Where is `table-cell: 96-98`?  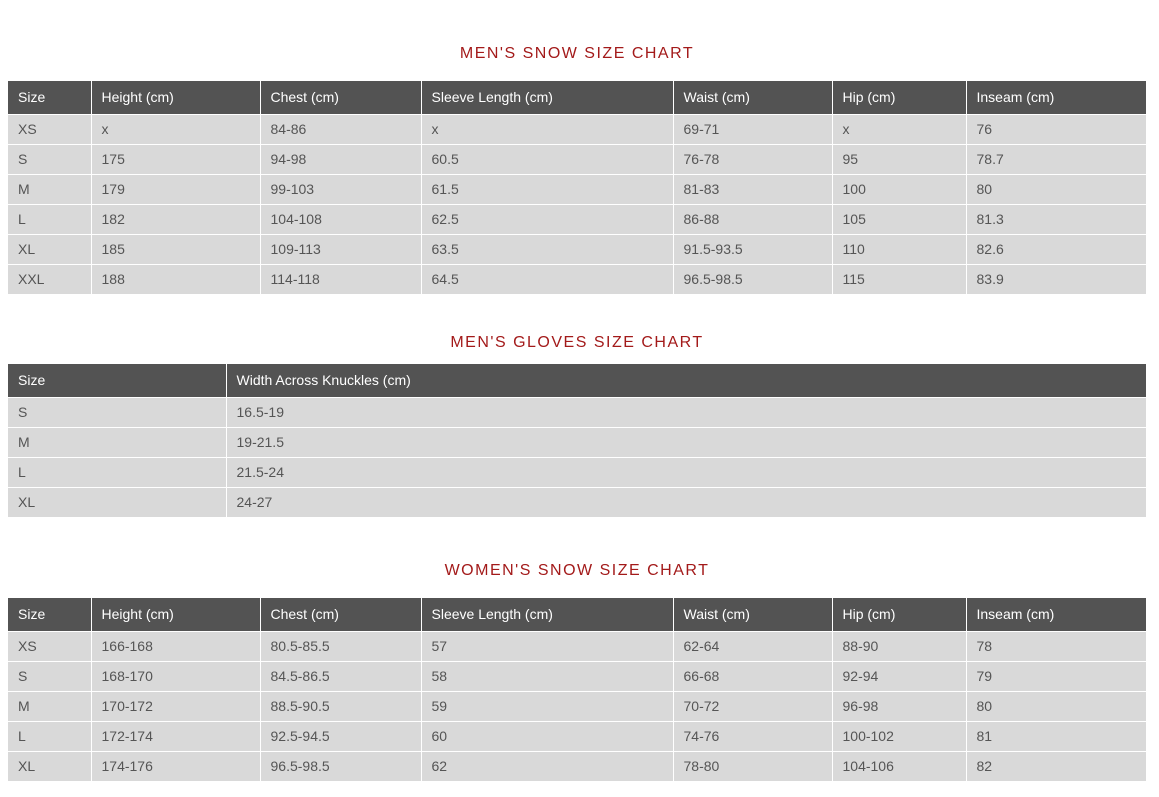
table-cell: 96-98 is located at coordinates (898, 705).